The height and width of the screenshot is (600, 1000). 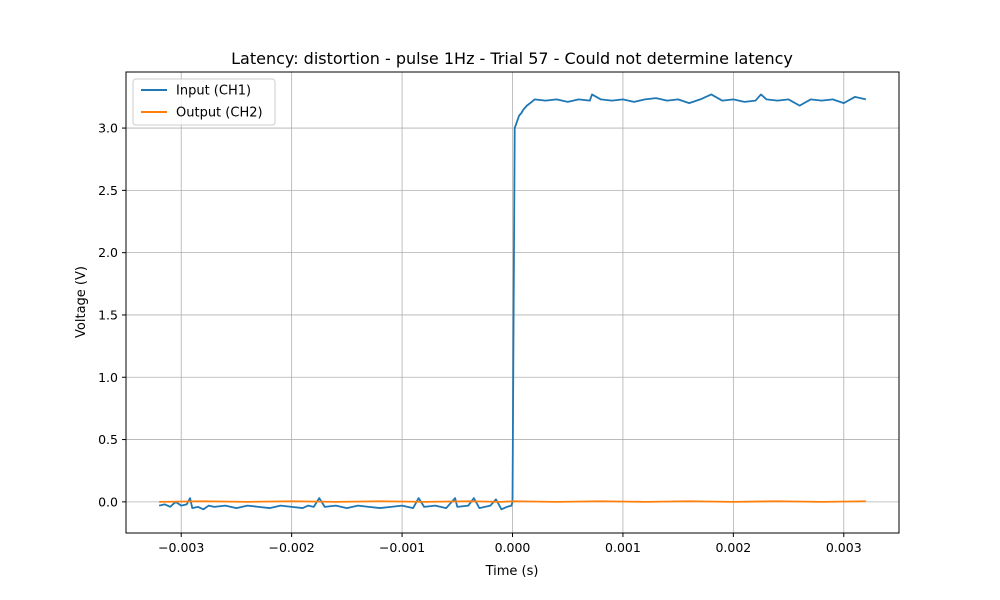 I want to click on y-tick-label: 0.5, so click(x=108, y=439).